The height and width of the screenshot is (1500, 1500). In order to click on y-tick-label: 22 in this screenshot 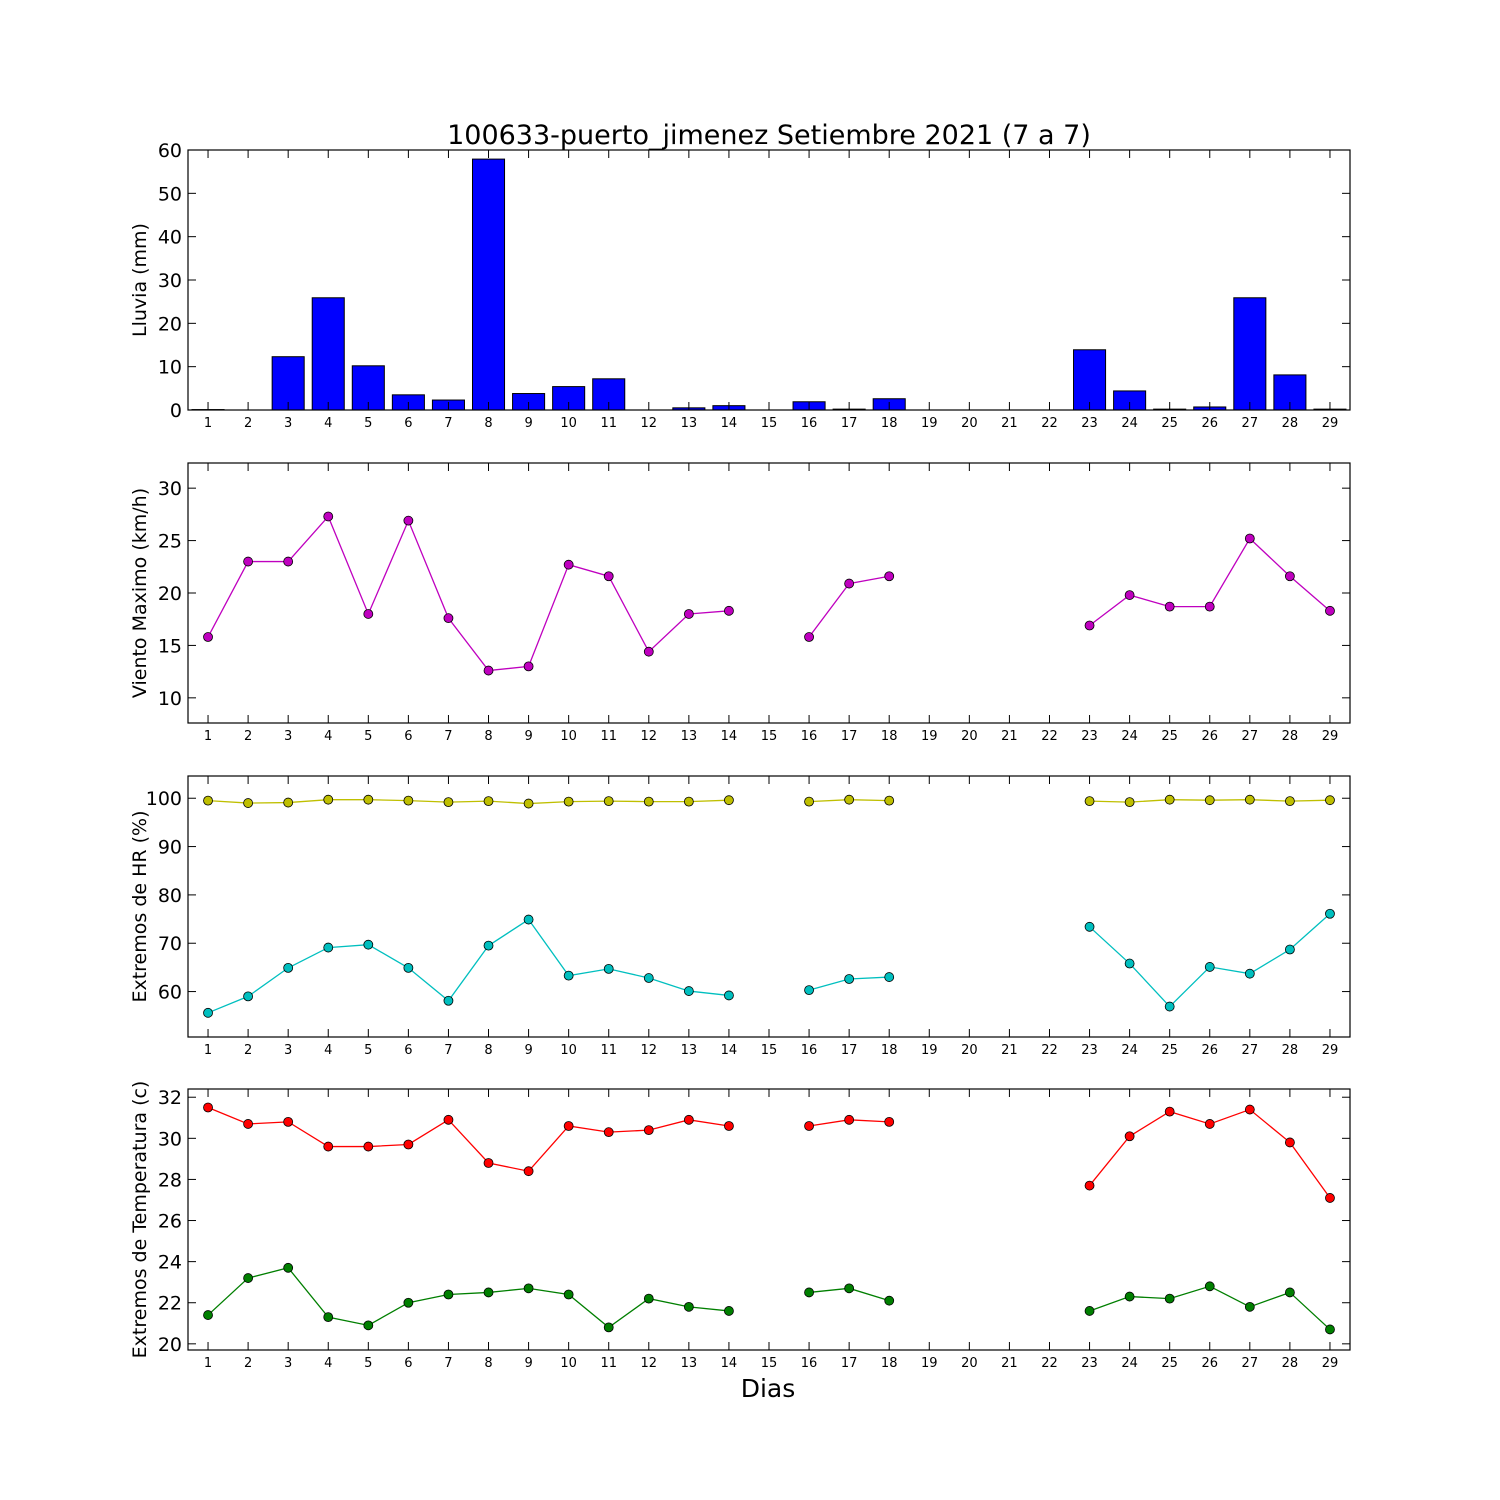, I will do `click(170, 1304)`.